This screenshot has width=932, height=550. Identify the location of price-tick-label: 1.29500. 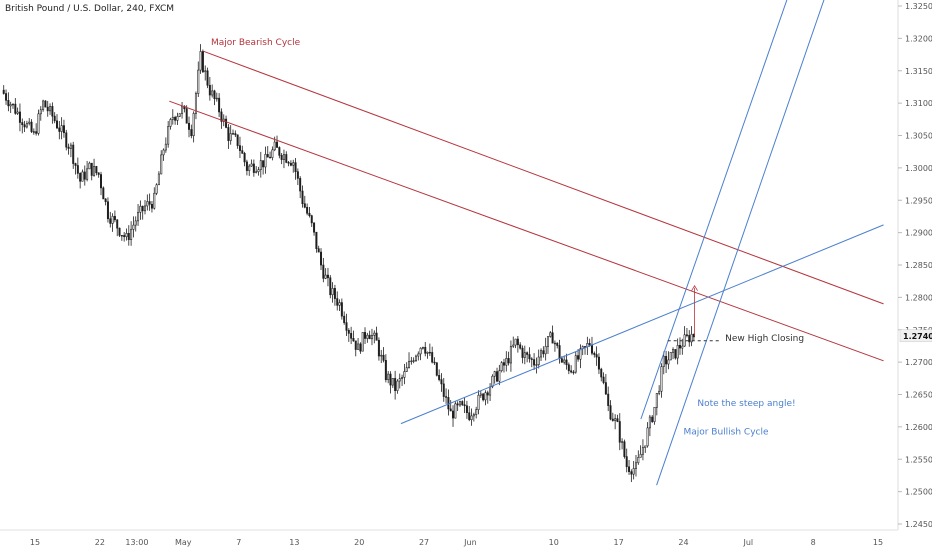
(918, 200).